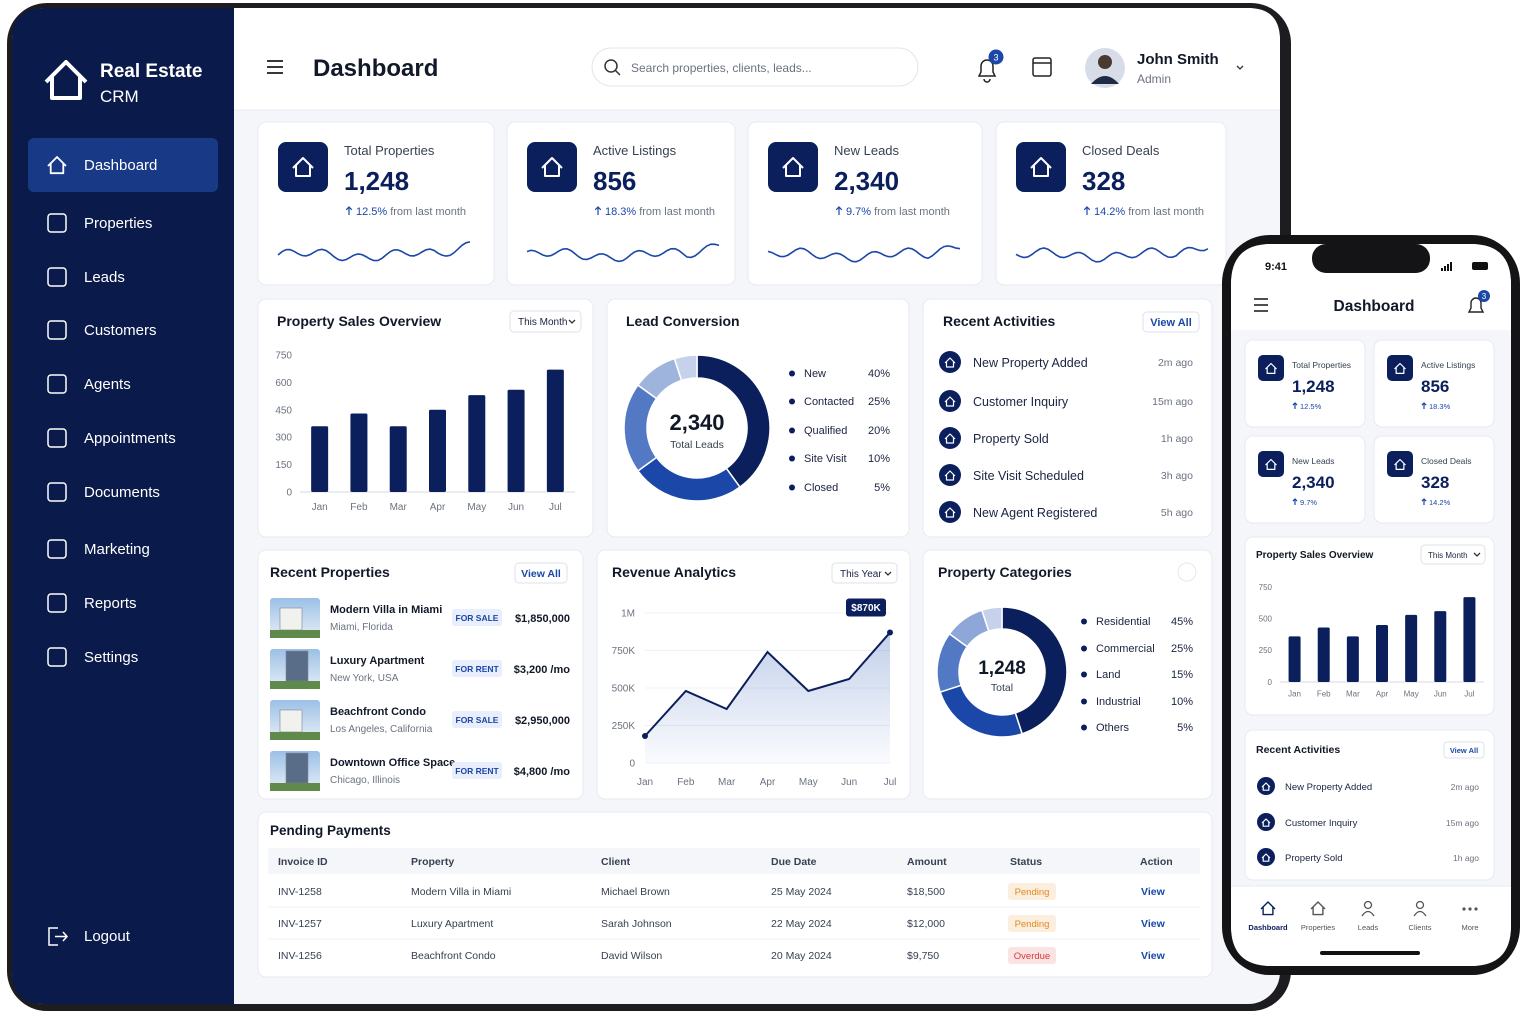 The width and height of the screenshot is (1536, 1024). What do you see at coordinates (1002, 668) in the screenshot?
I see `donut-total: 1,248` at bounding box center [1002, 668].